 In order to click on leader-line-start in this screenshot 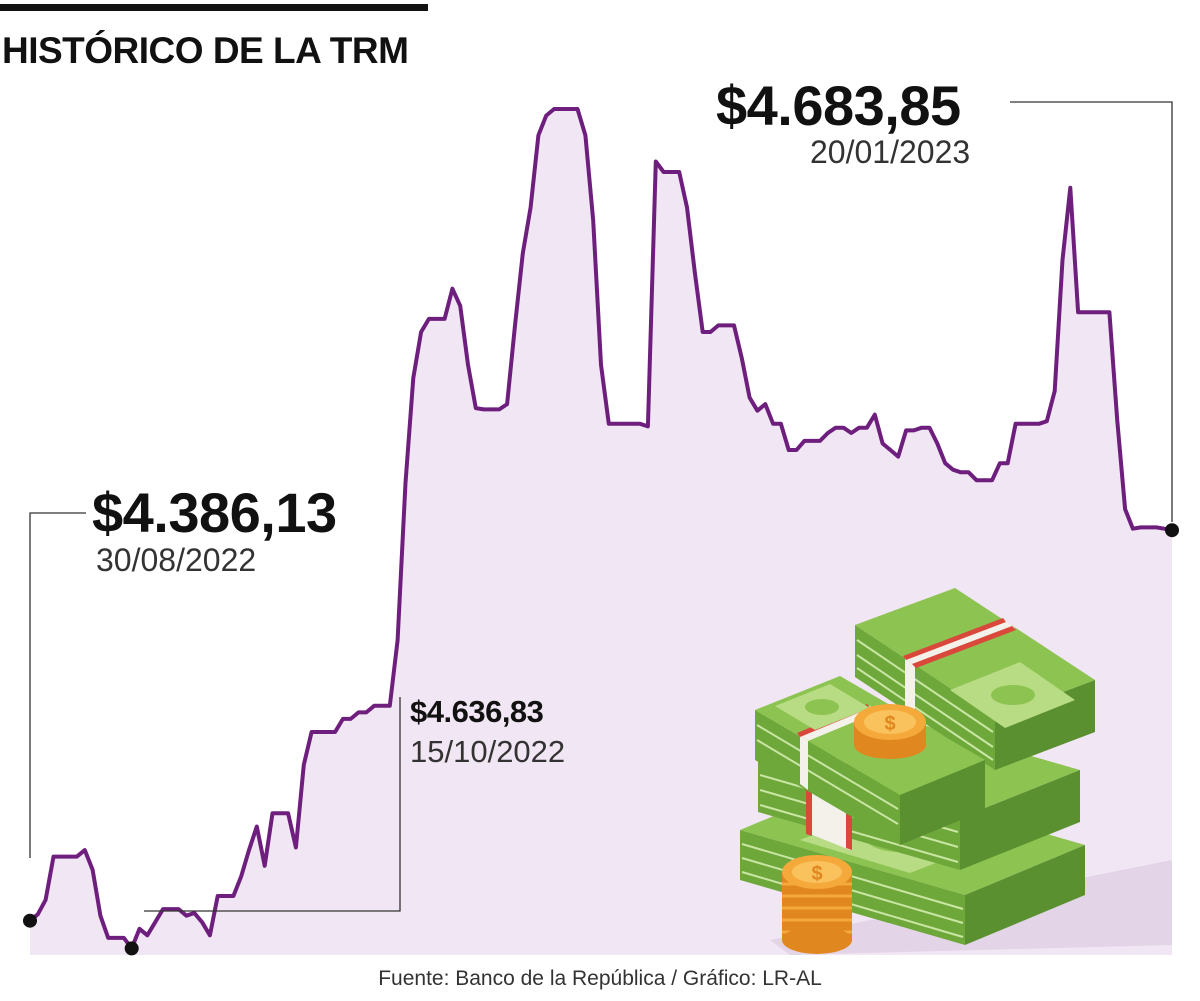, I will do `click(57, 685)`.